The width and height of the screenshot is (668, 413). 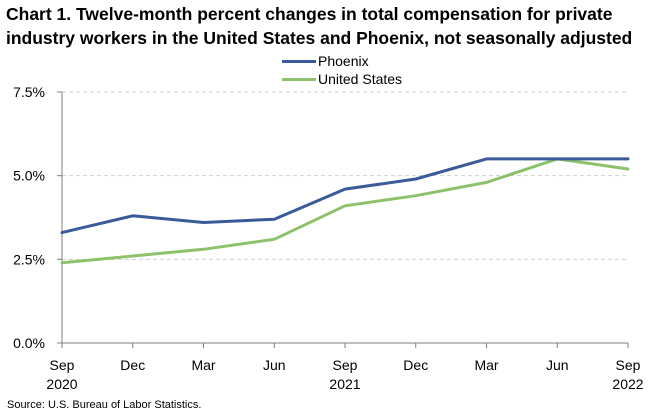 I want to click on legend: Phoenix United States, so click(x=342, y=70).